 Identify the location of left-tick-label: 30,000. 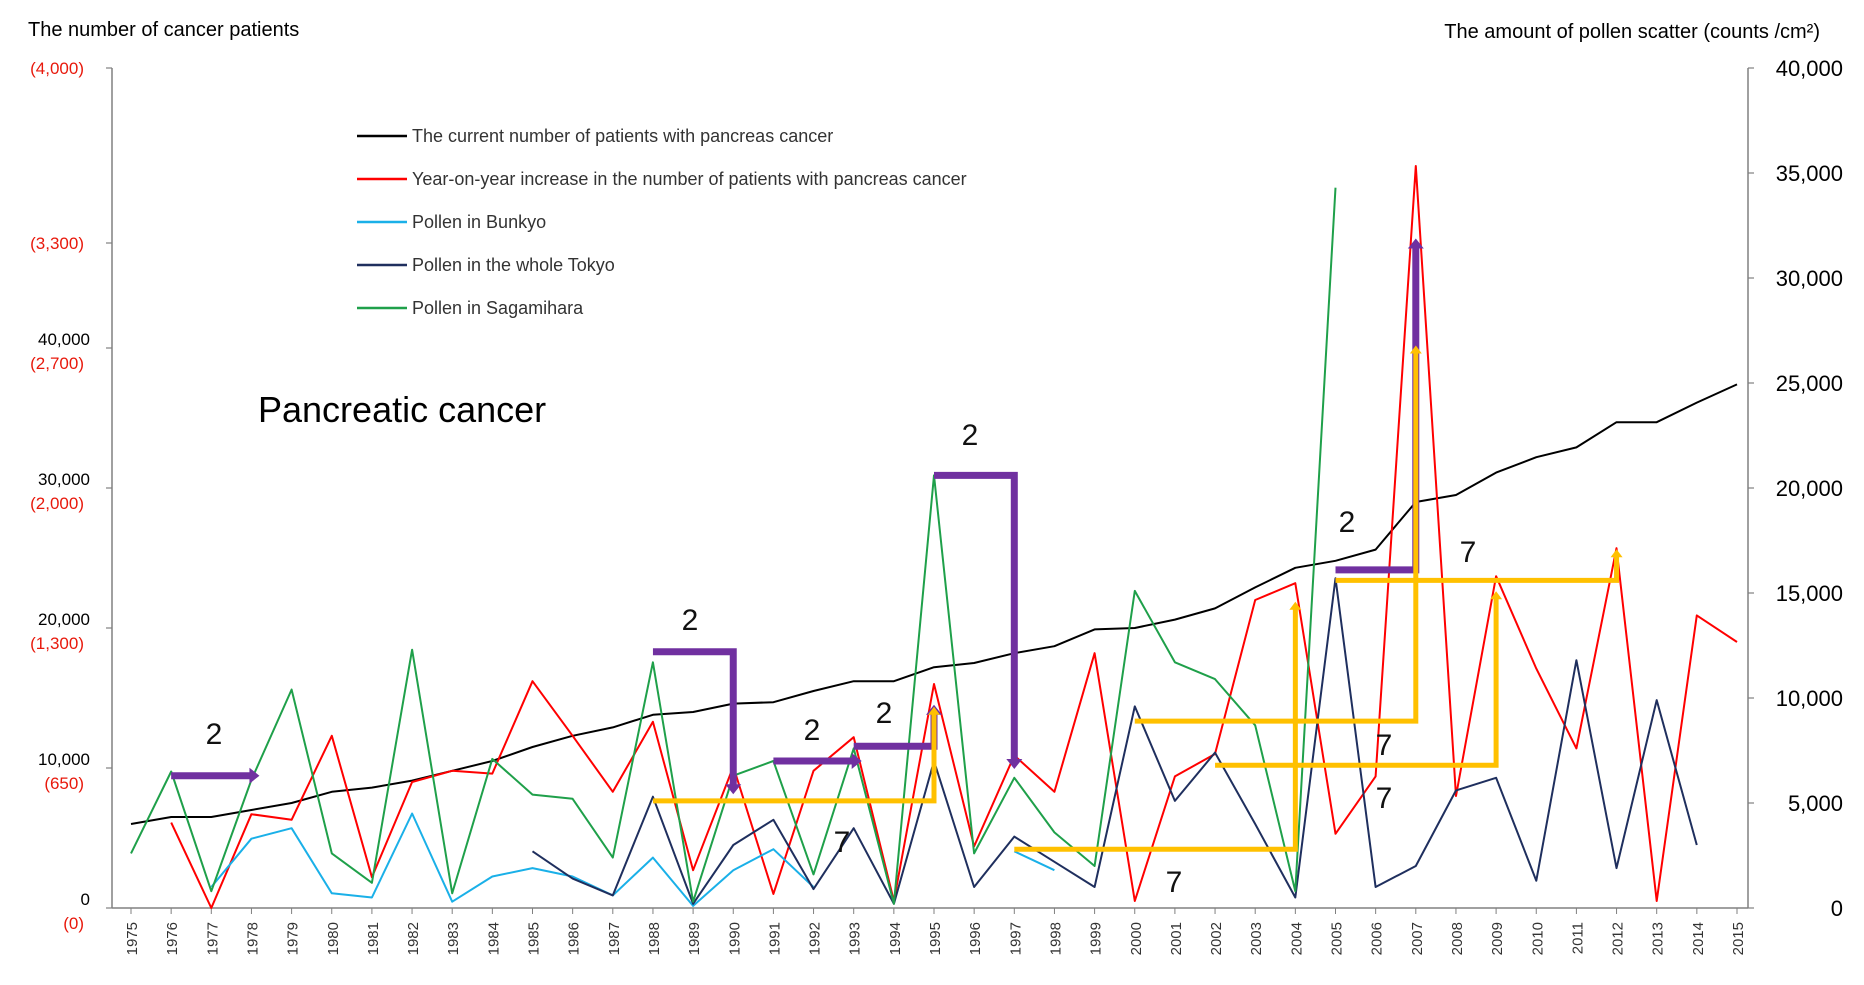
(64, 479).